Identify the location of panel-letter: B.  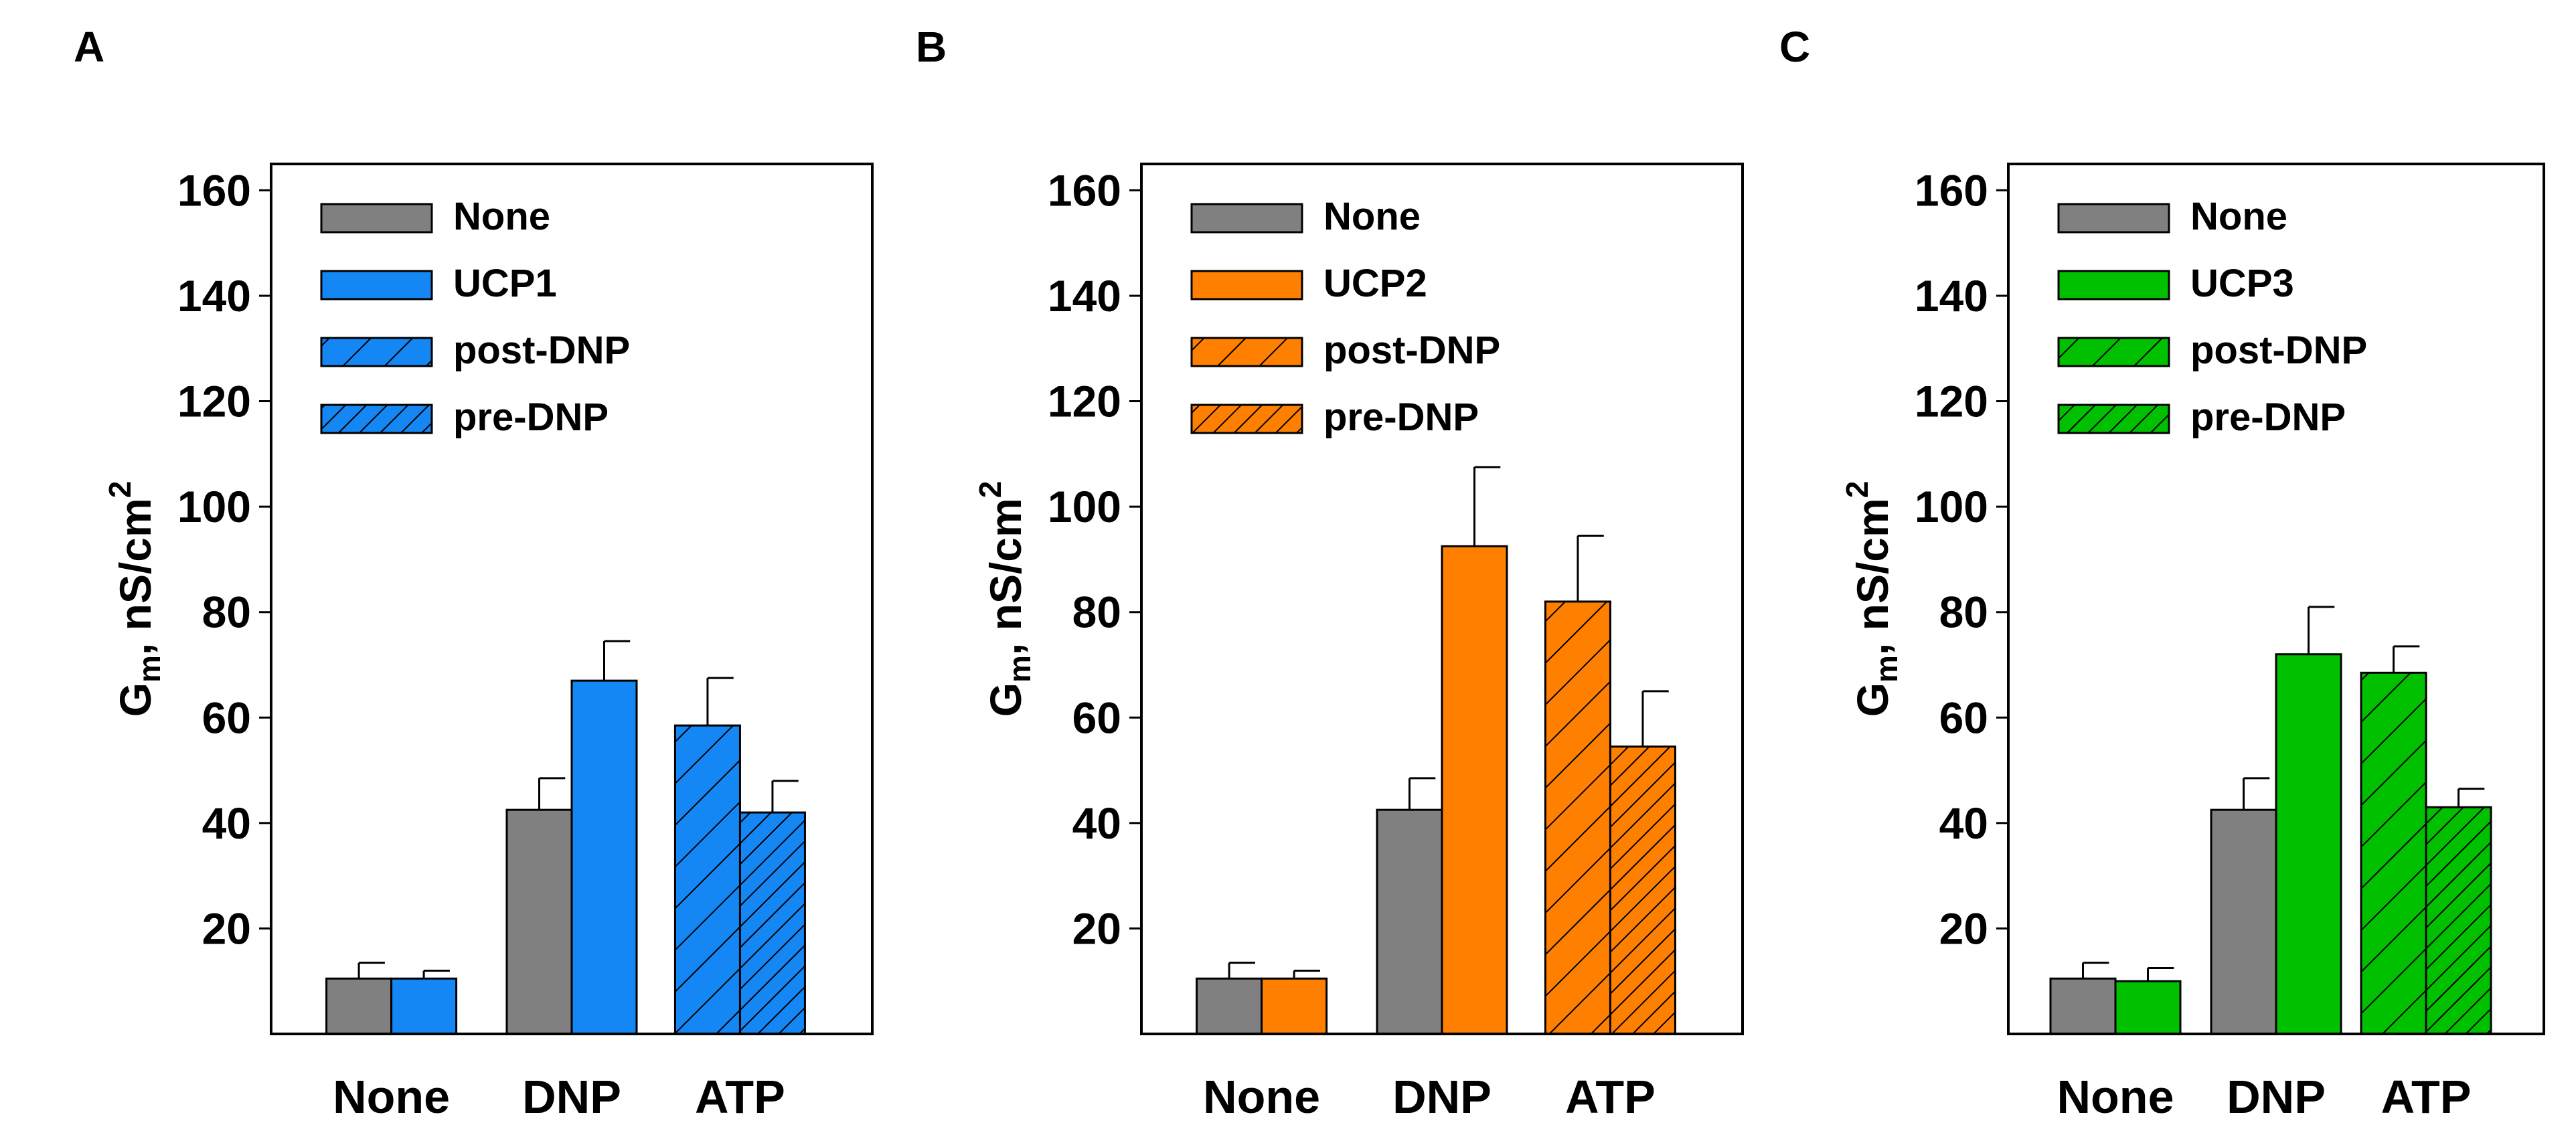
(932, 47).